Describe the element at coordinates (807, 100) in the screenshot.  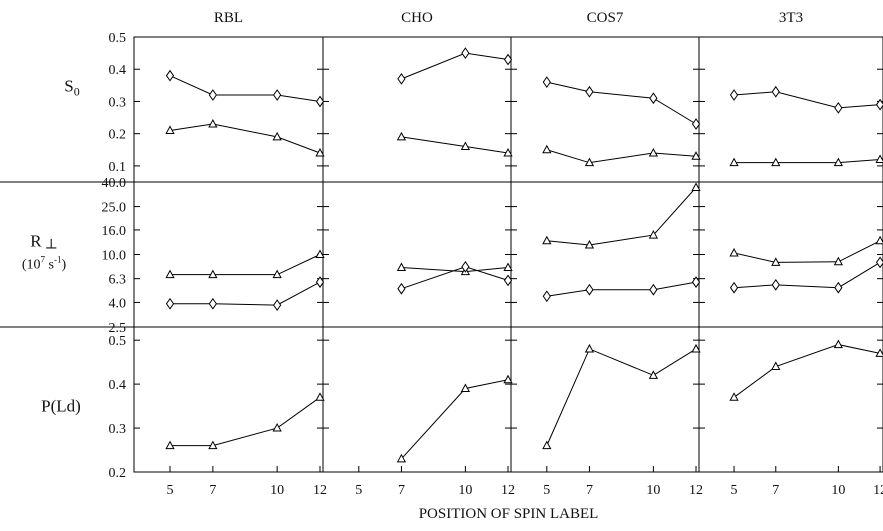
I see `series-line-s0-3t3-diamond` at that location.